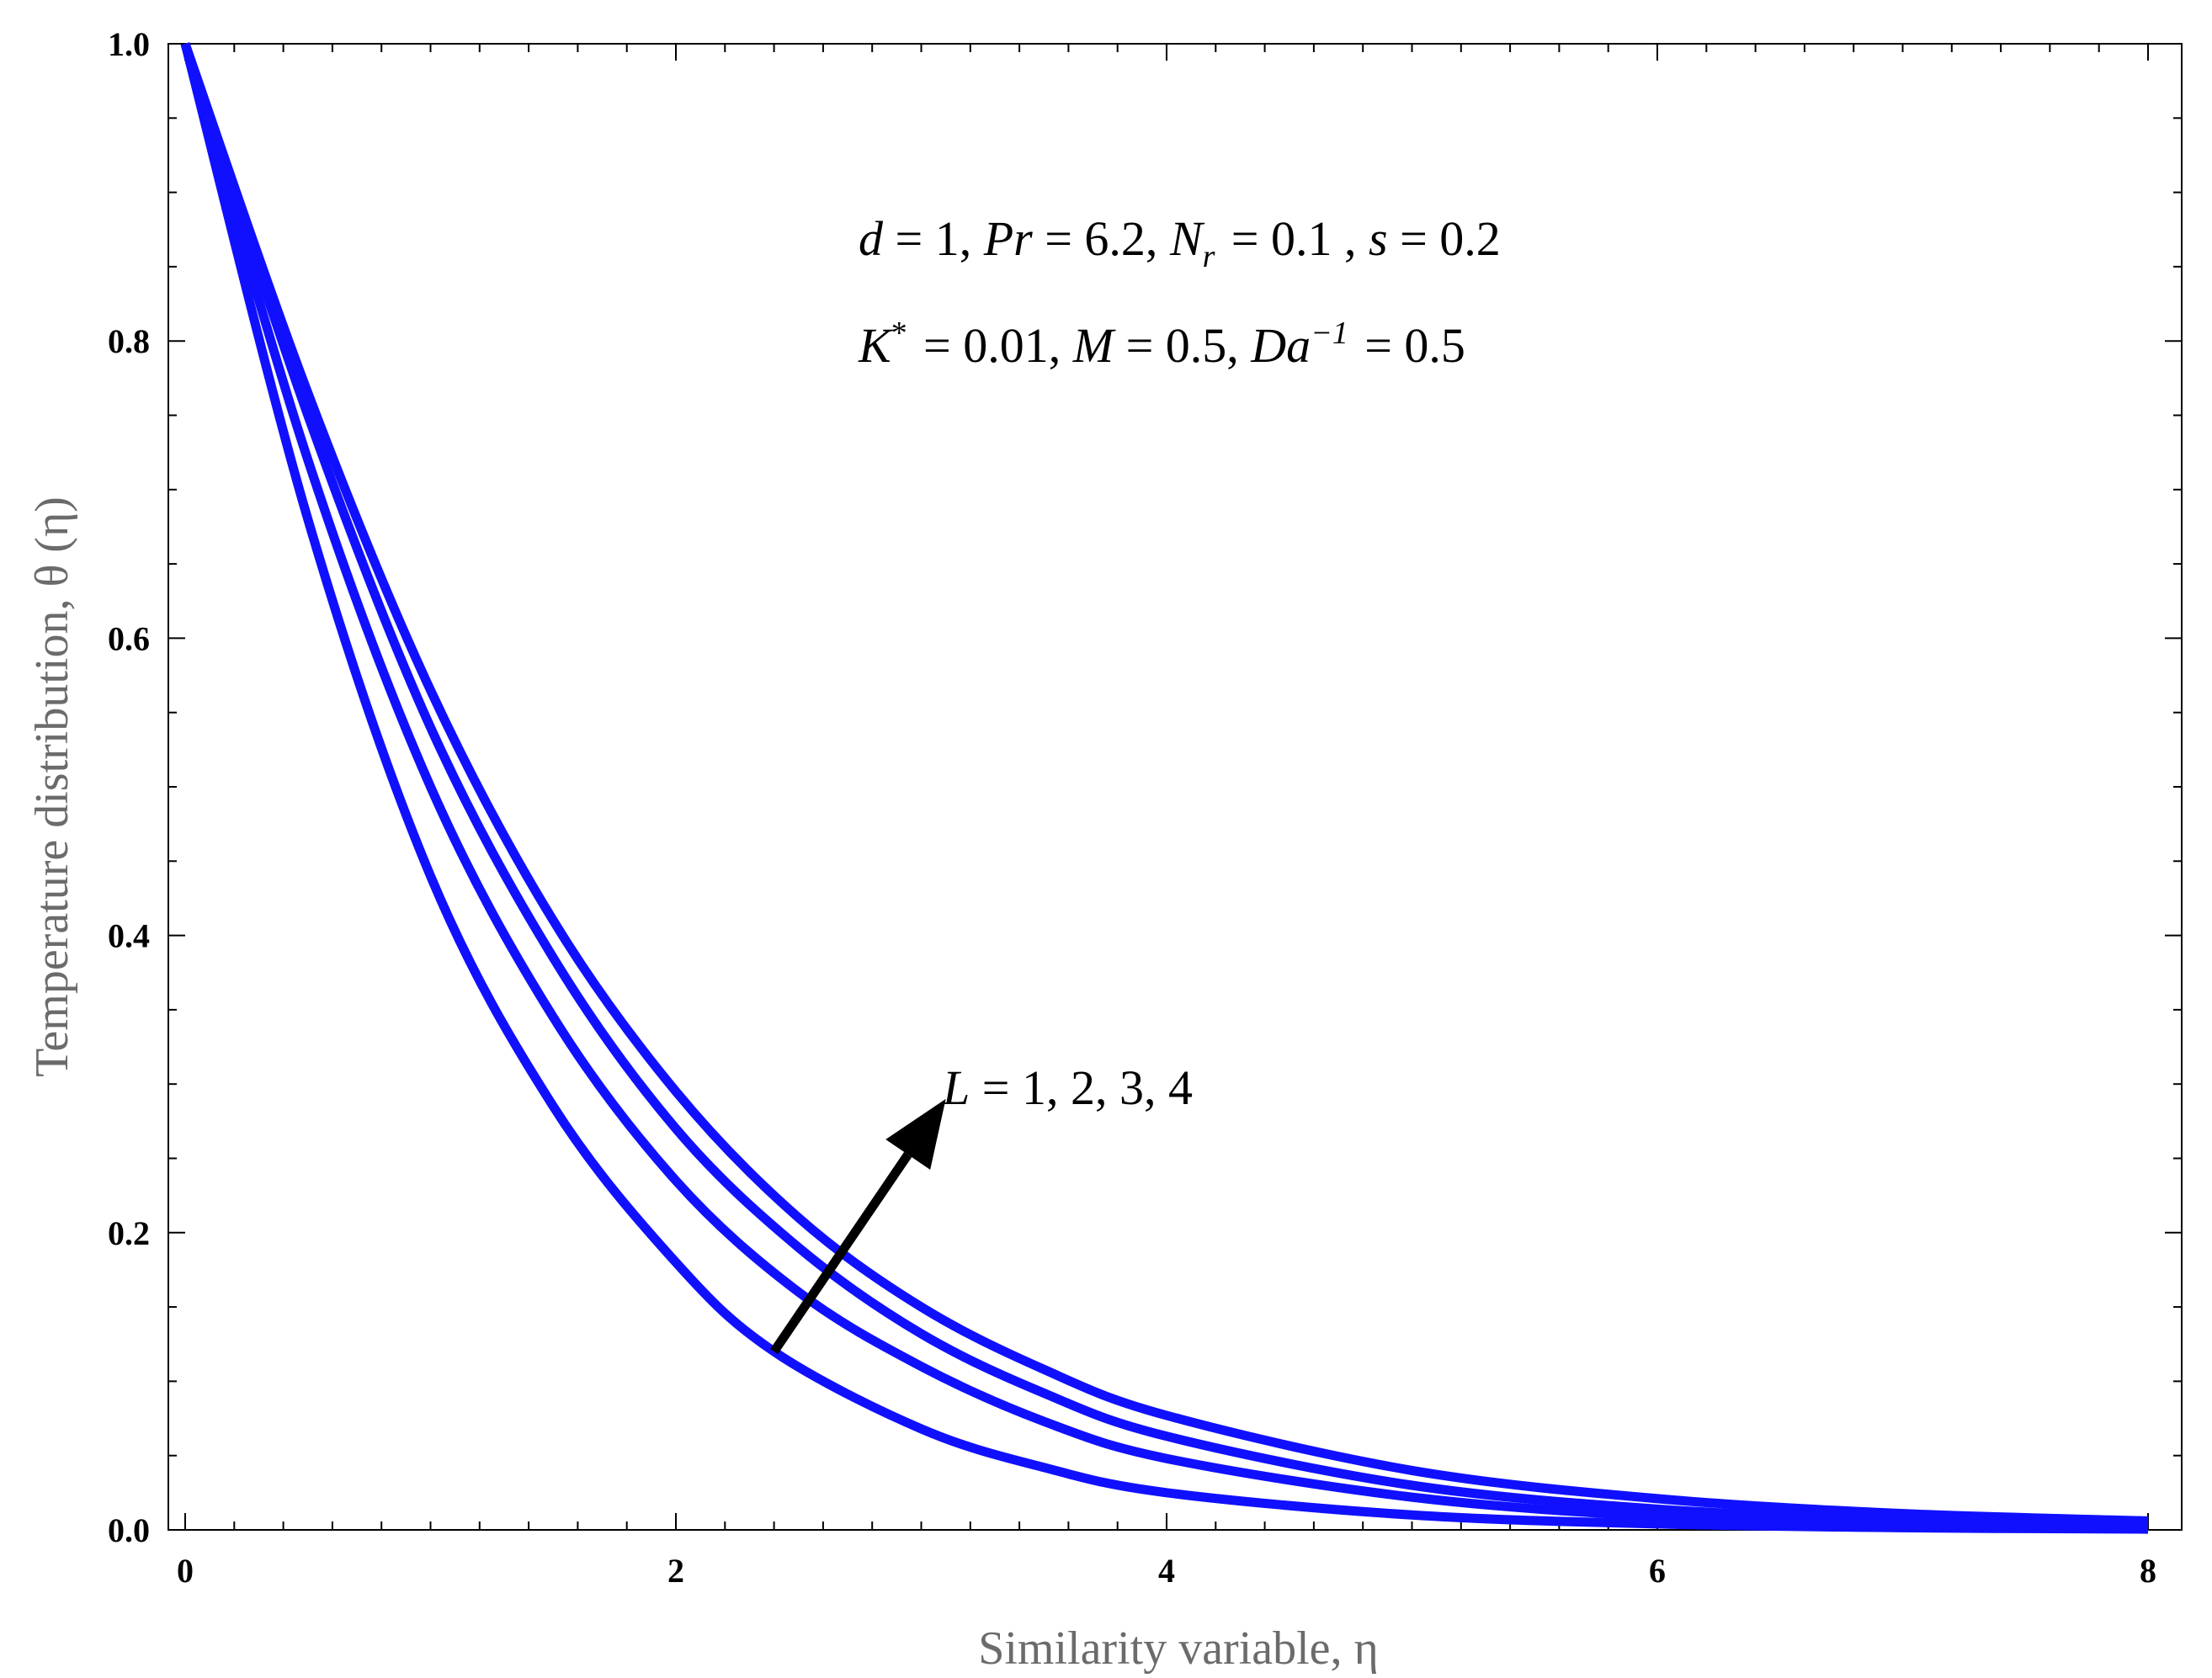  What do you see at coordinates (916, 1134) in the screenshot?
I see `arrow-head` at bounding box center [916, 1134].